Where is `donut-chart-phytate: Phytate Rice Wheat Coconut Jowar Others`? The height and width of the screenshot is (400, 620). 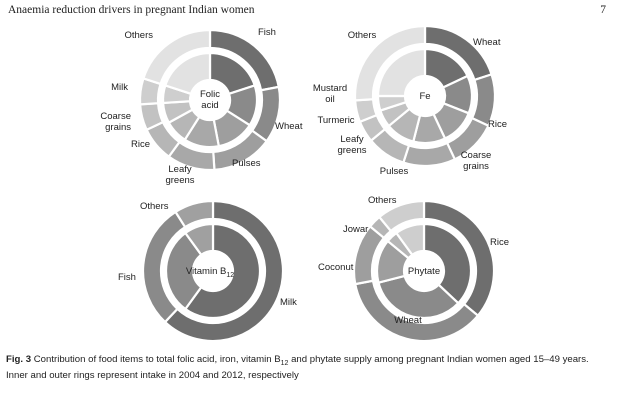
donut-chart-phytate: Phytate Rice Wheat Coconut Jowar Others is located at coordinates (413, 269).